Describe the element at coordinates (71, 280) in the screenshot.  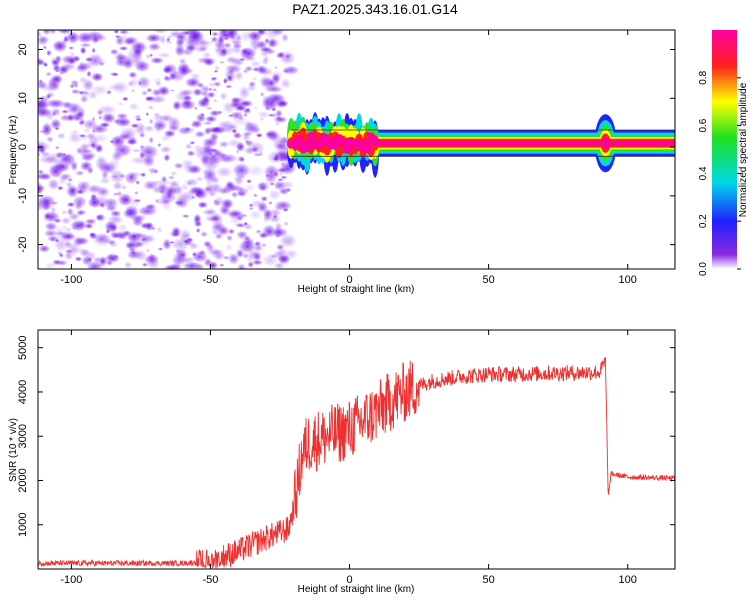
I see `x-tick-label: -100` at that location.